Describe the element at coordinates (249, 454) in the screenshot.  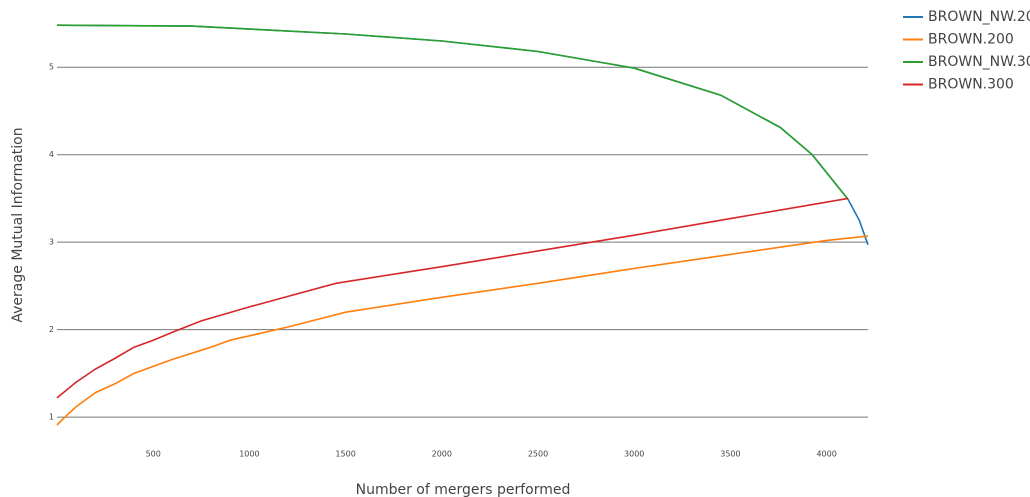
I see `x-tick-label: 1000` at that location.